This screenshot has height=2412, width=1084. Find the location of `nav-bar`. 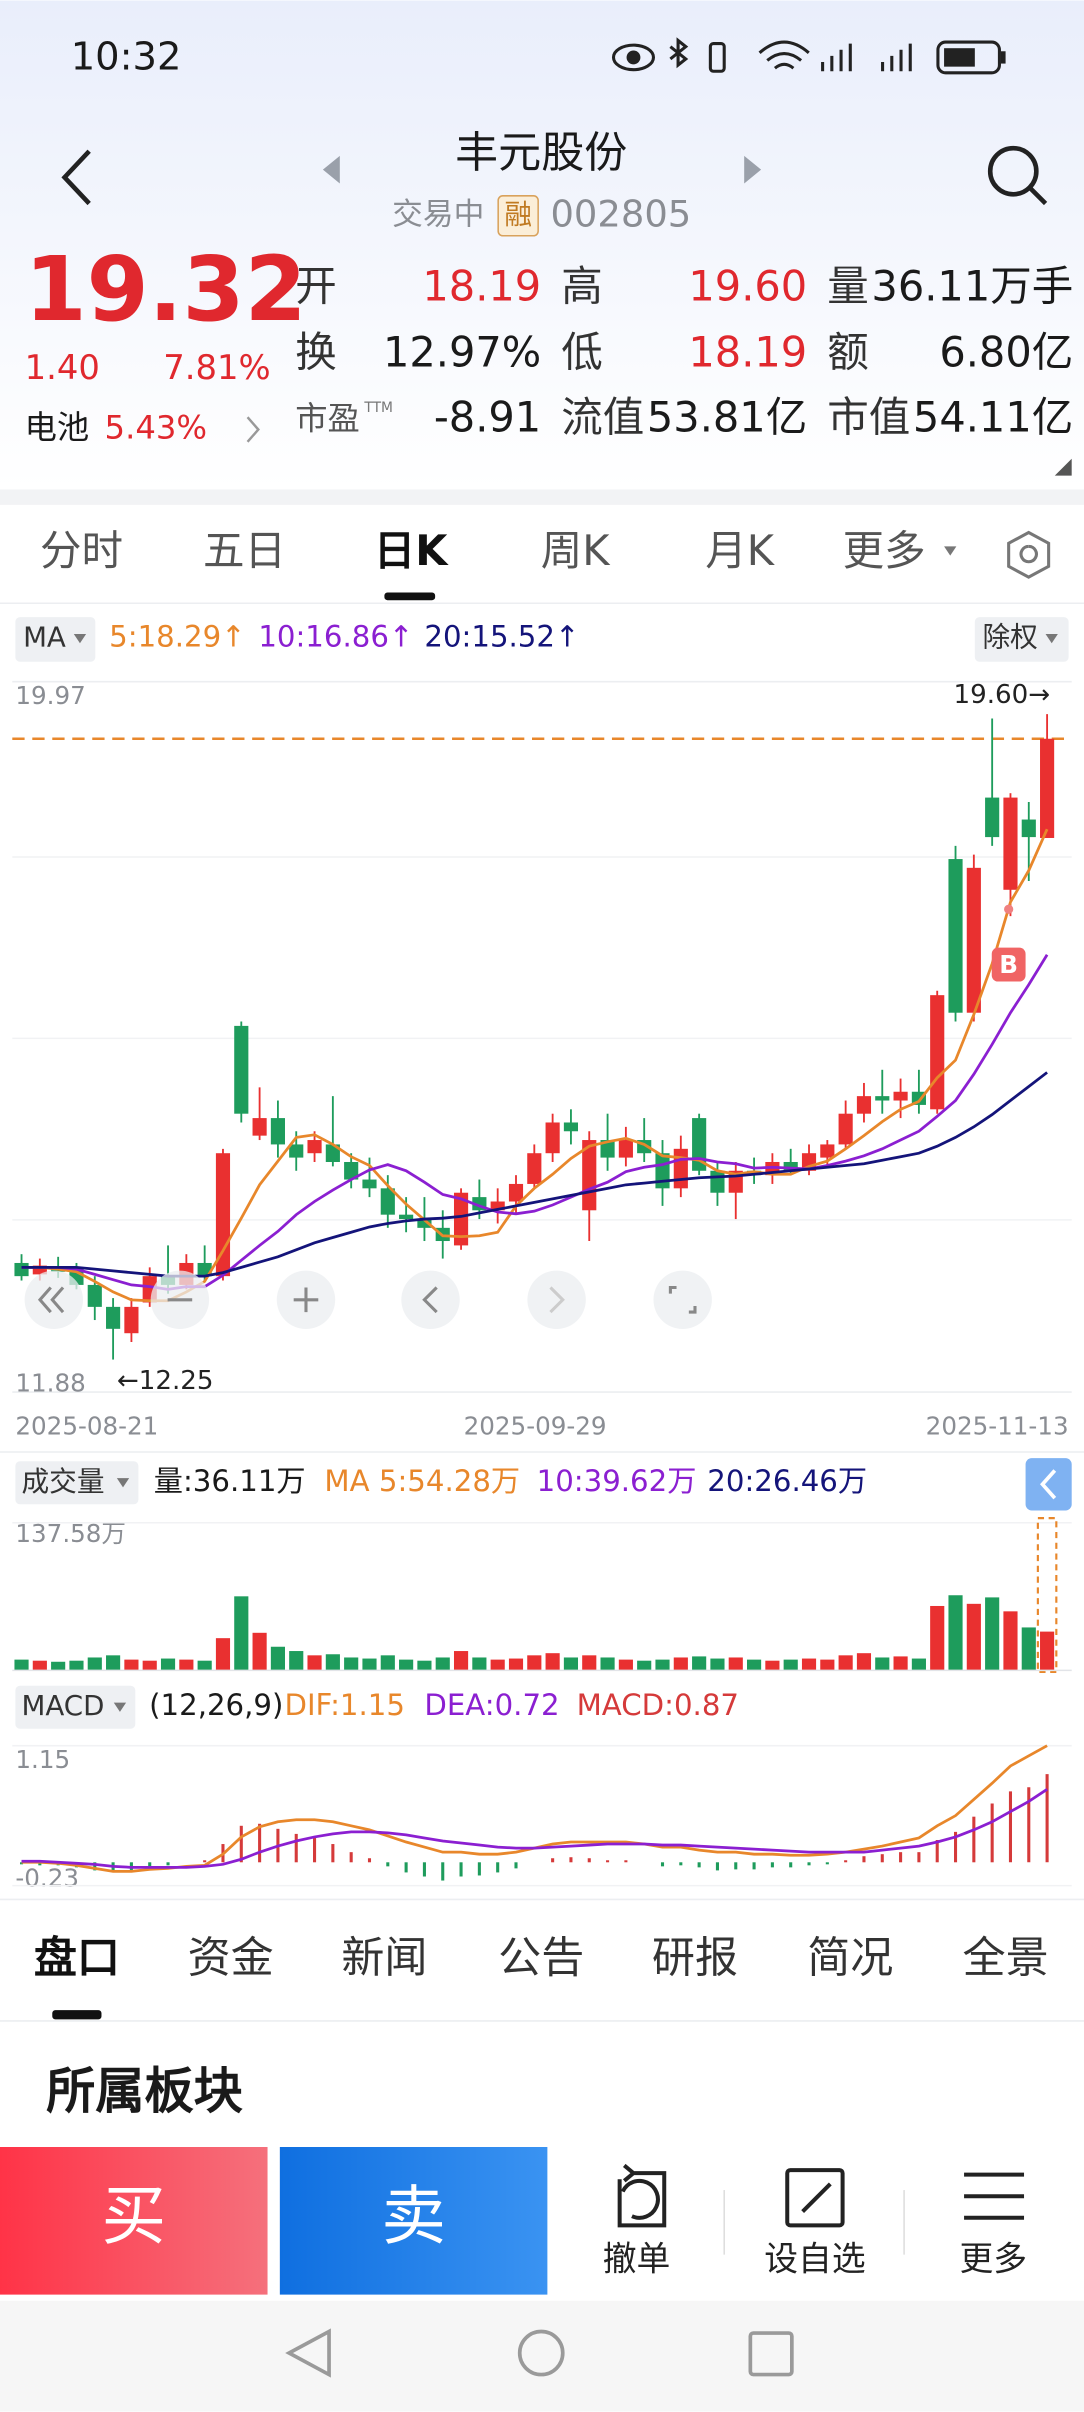

nav-bar is located at coordinates (542, 2356).